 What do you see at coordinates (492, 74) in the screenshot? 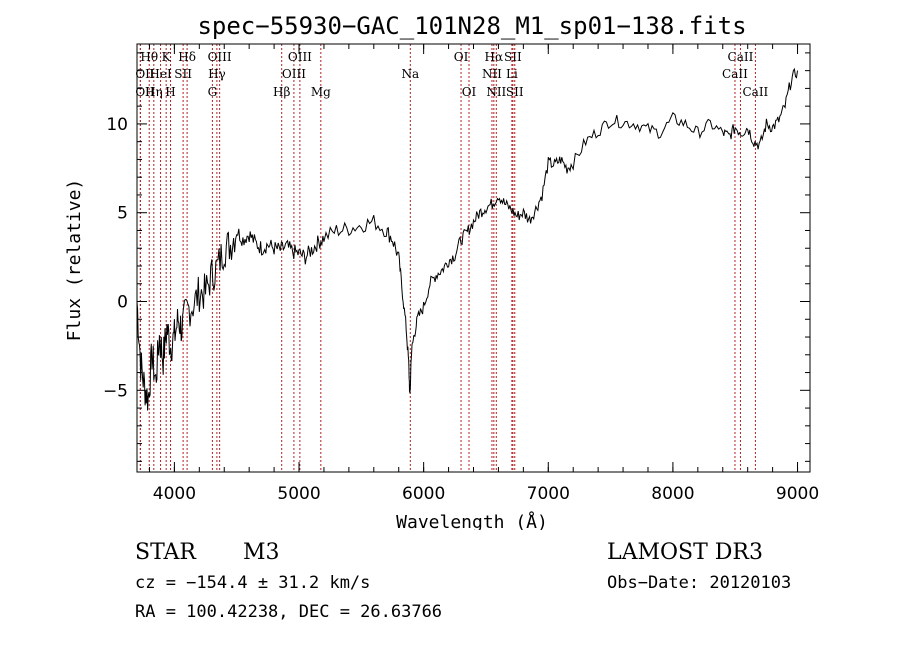
I see `line-label-21: NII` at bounding box center [492, 74].